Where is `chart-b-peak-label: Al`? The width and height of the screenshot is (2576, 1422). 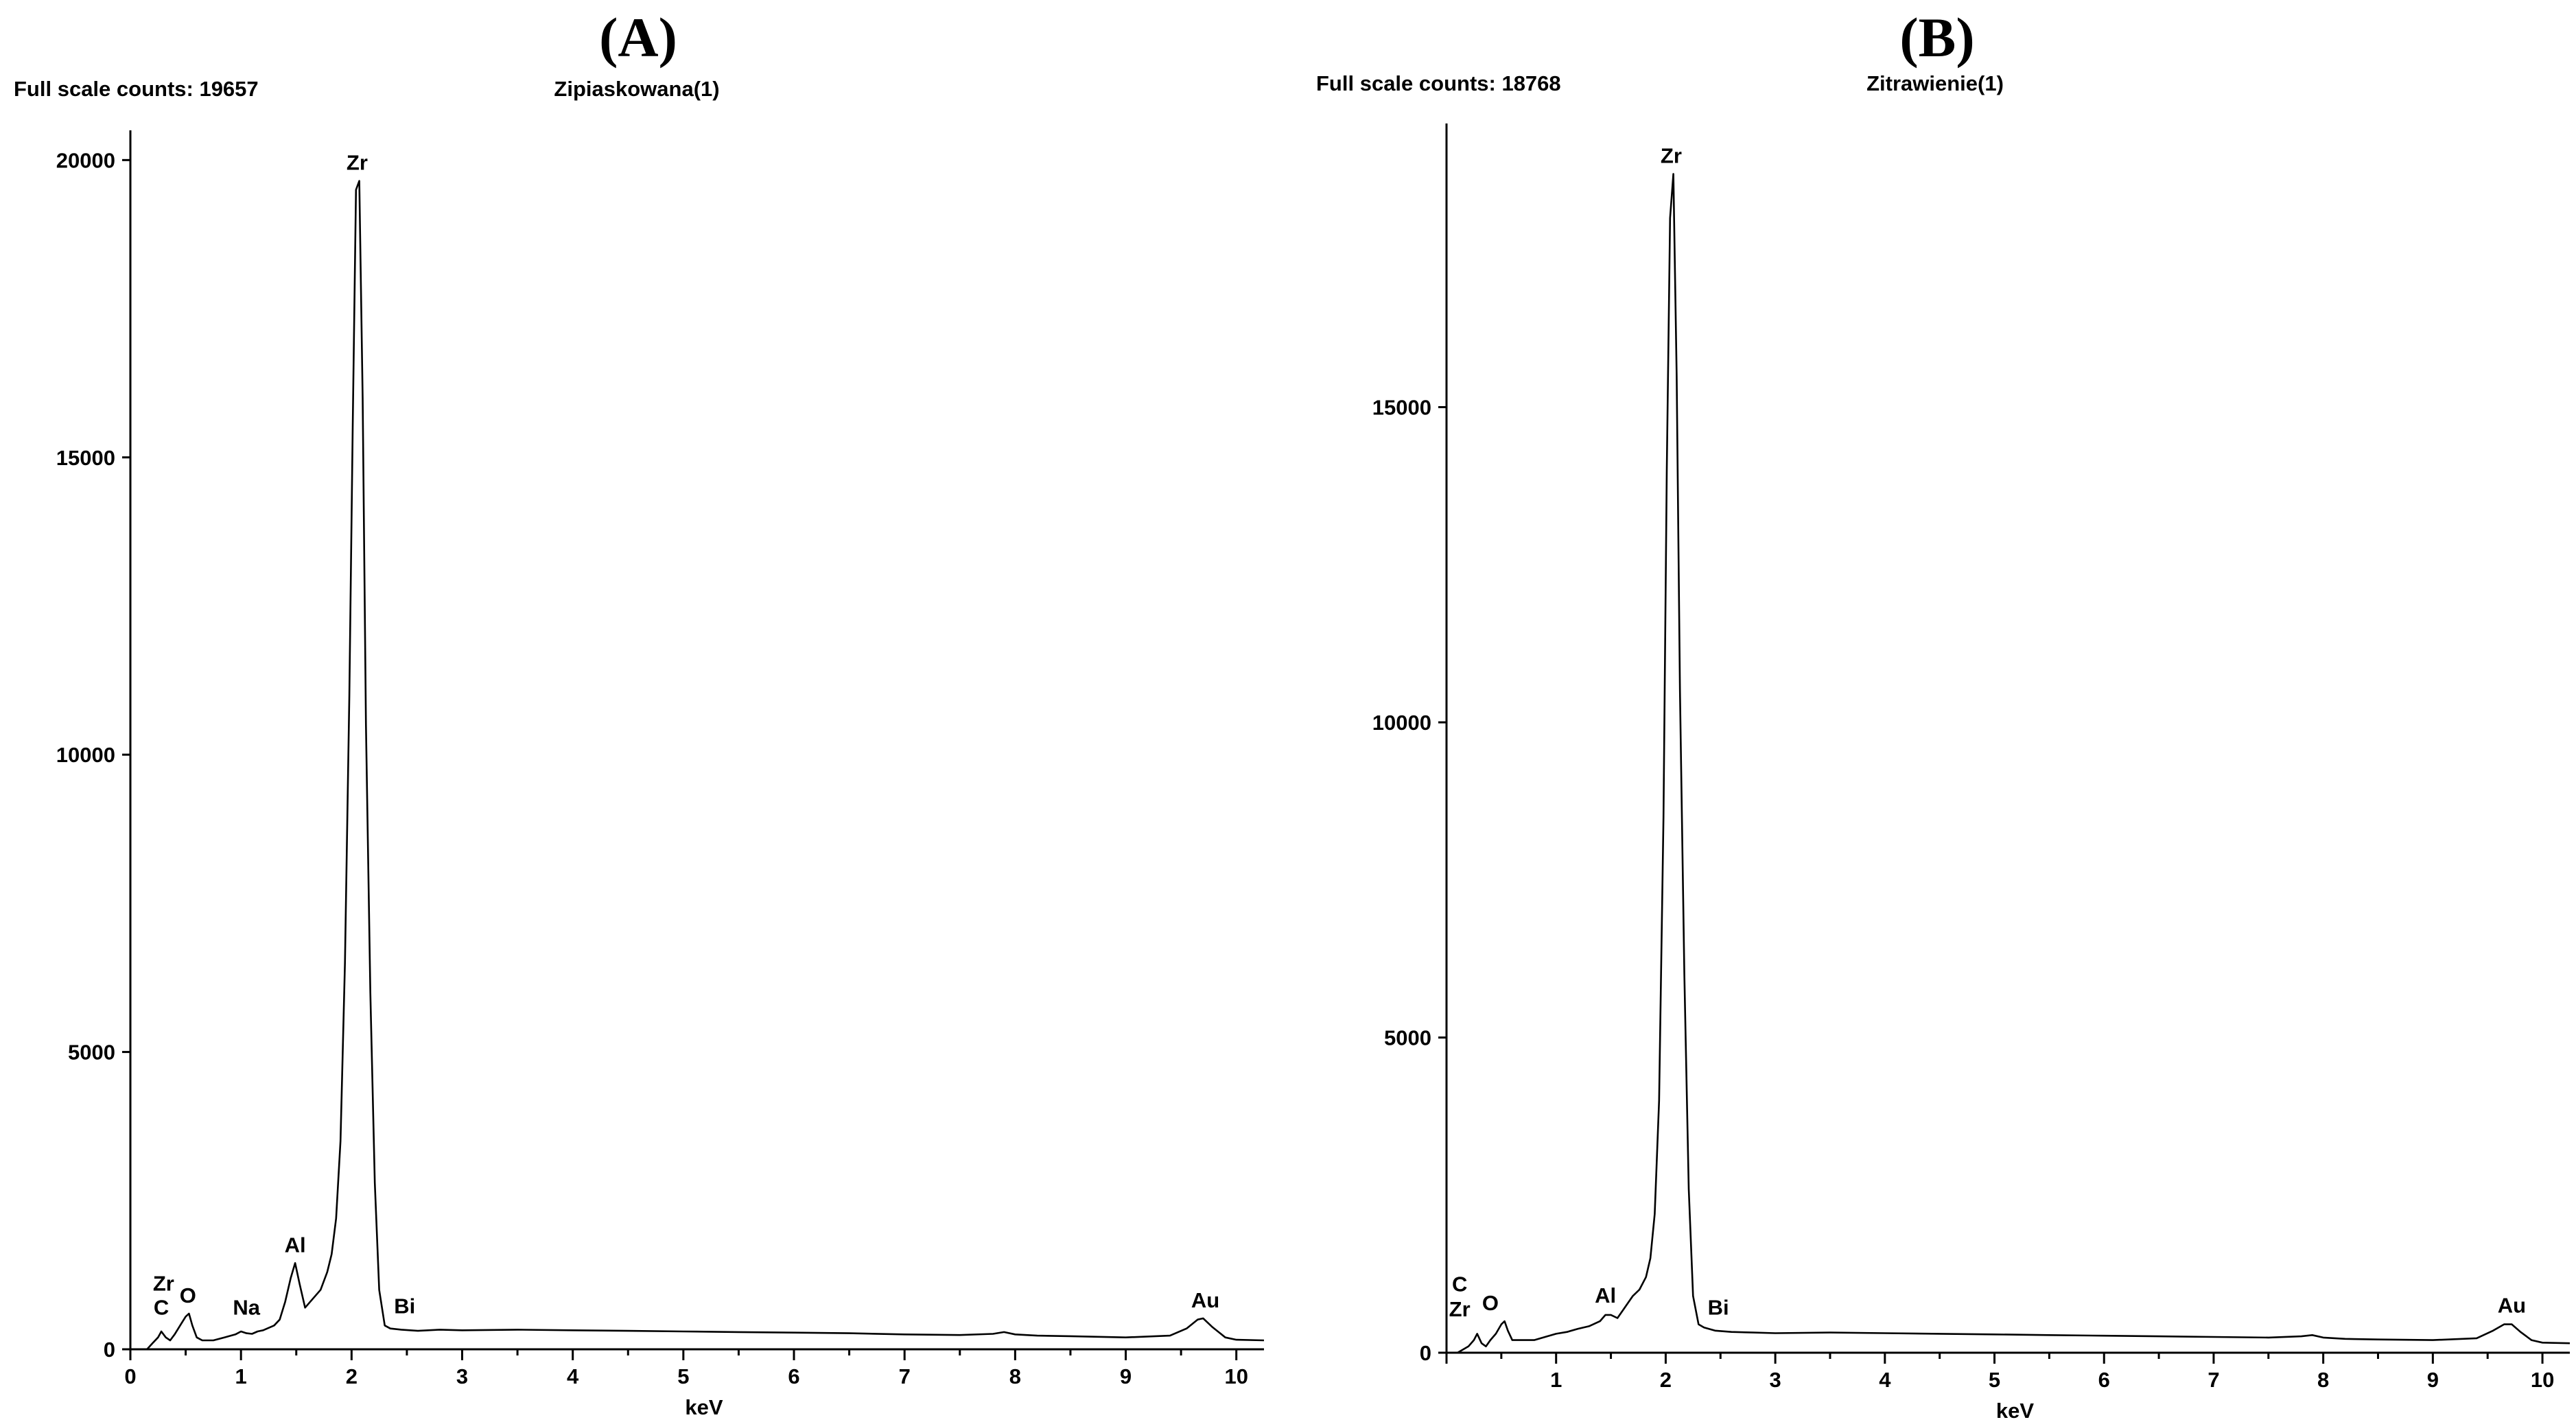 chart-b-peak-label: Al is located at coordinates (1605, 1295).